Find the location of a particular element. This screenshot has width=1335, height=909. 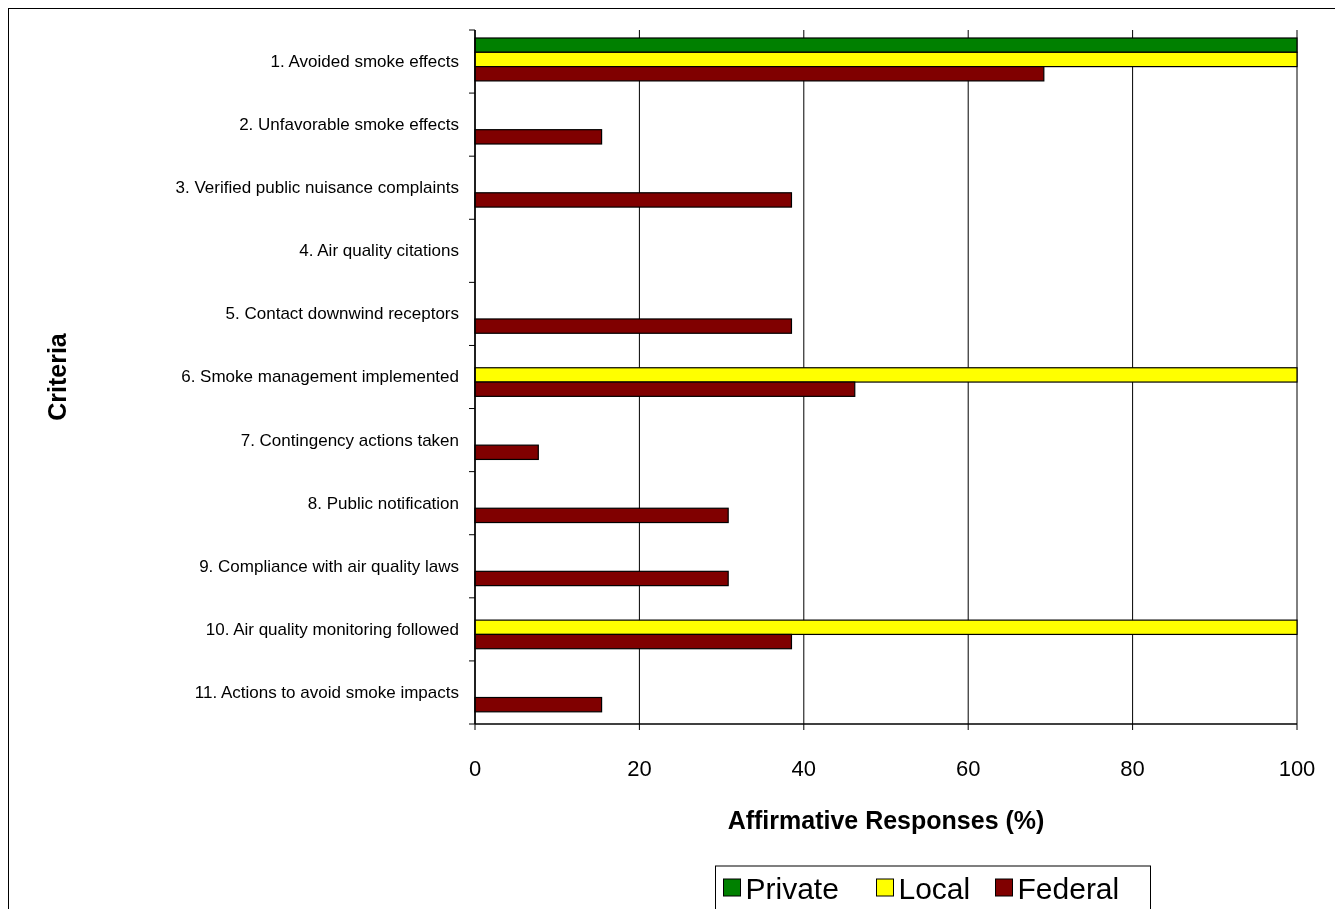

y-tick-label: 2. Unfavorable smoke effects is located at coordinates (349, 125).